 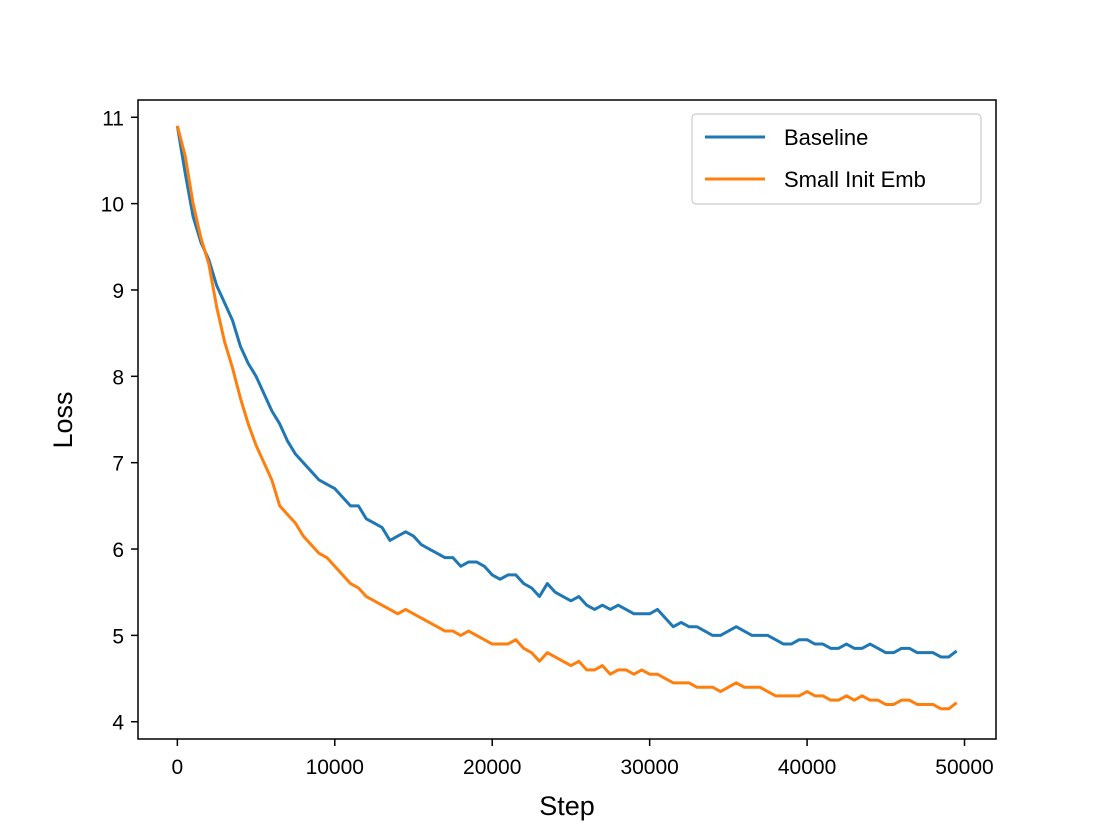 I want to click on x-tick-label: 30000, so click(x=649, y=767).